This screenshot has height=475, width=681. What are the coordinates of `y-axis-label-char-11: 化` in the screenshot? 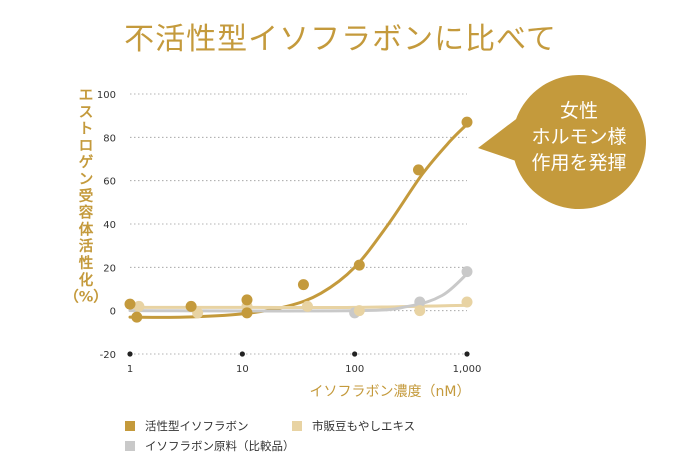 It's located at (86, 280).